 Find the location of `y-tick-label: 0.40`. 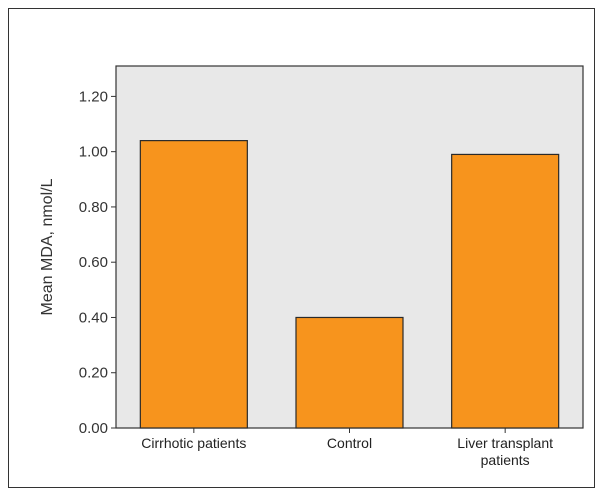

y-tick-label: 0.40 is located at coordinates (93, 317).